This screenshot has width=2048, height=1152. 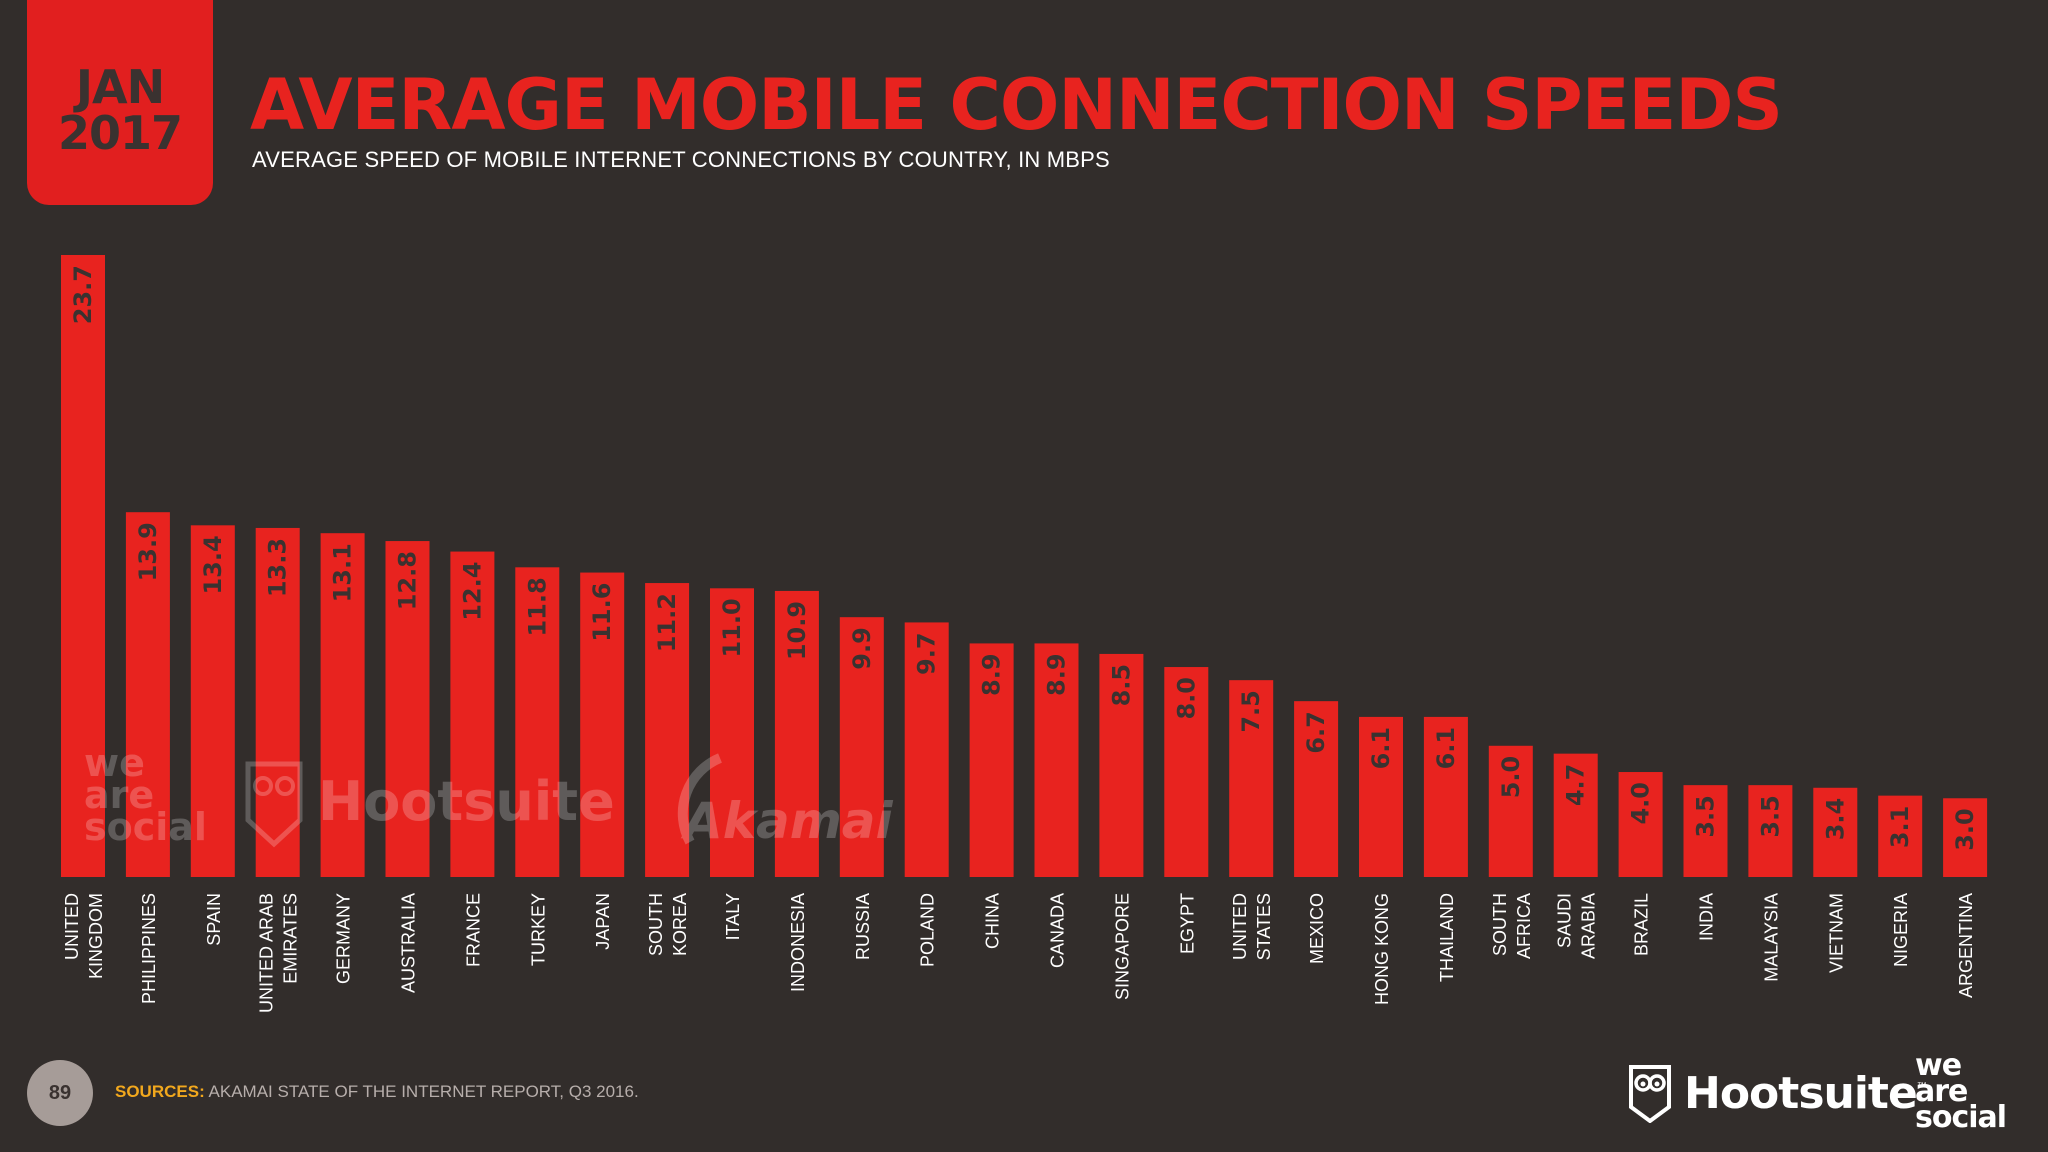 I want to click on category-label: ITALY, so click(x=733, y=916).